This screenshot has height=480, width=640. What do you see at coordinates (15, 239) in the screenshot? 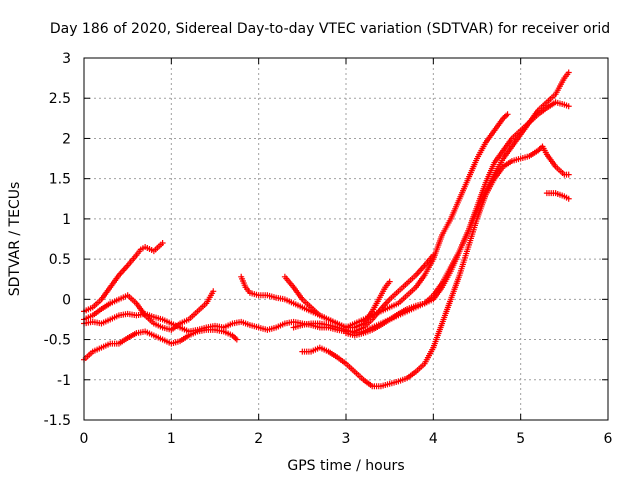
I see `y-axis-label: SDTVAR / TECUs` at bounding box center [15, 239].